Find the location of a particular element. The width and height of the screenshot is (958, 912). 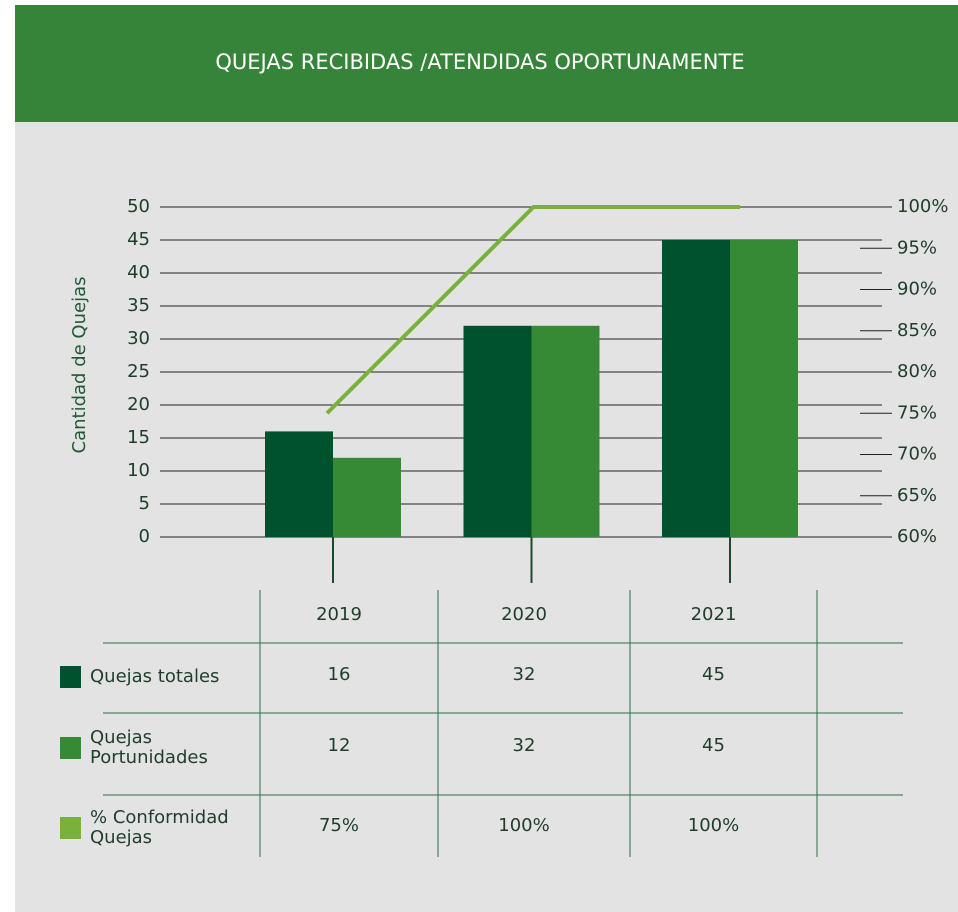

y-tick-label: 50 is located at coordinates (138, 206).